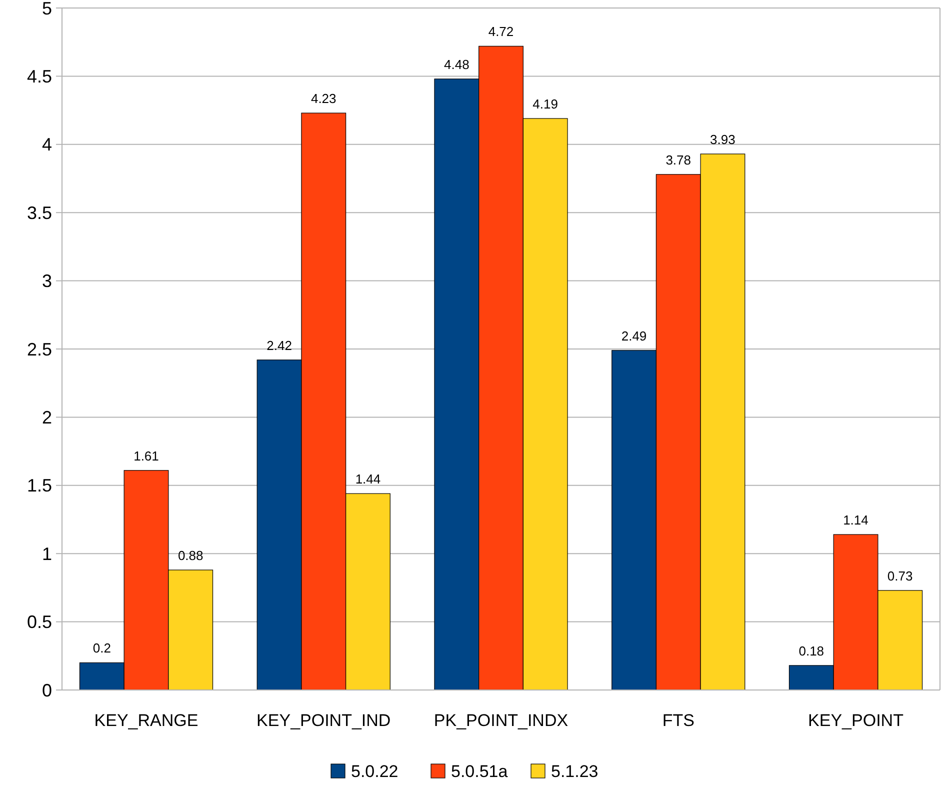  Describe the element at coordinates (679, 160) in the screenshot. I see `data-label: 3.78` at that location.